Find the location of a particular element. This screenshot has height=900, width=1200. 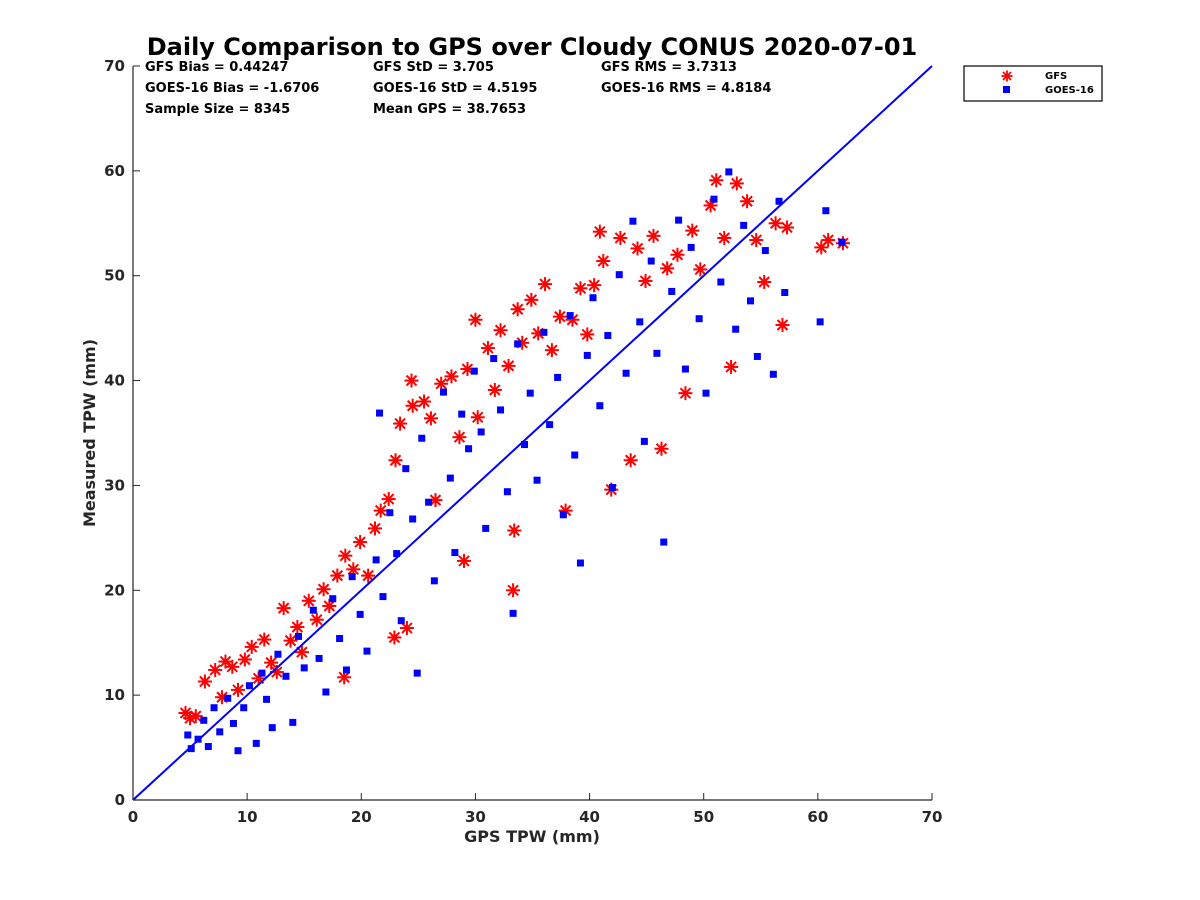

stat-goes-rms: GOES-16 RMS = 4.8184 is located at coordinates (686, 88).